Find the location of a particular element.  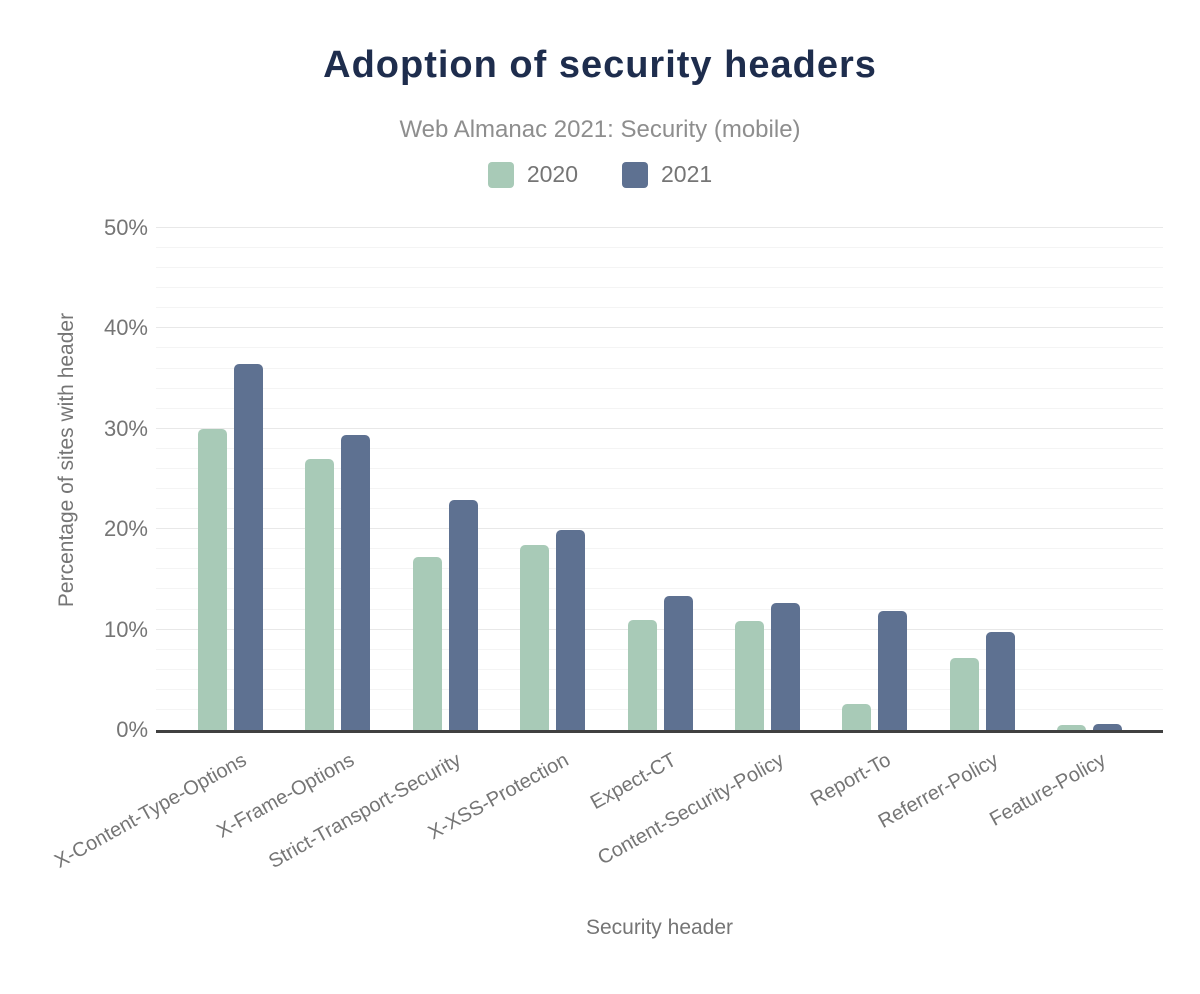

legend-swatch-2021-icon is located at coordinates (635, 174).